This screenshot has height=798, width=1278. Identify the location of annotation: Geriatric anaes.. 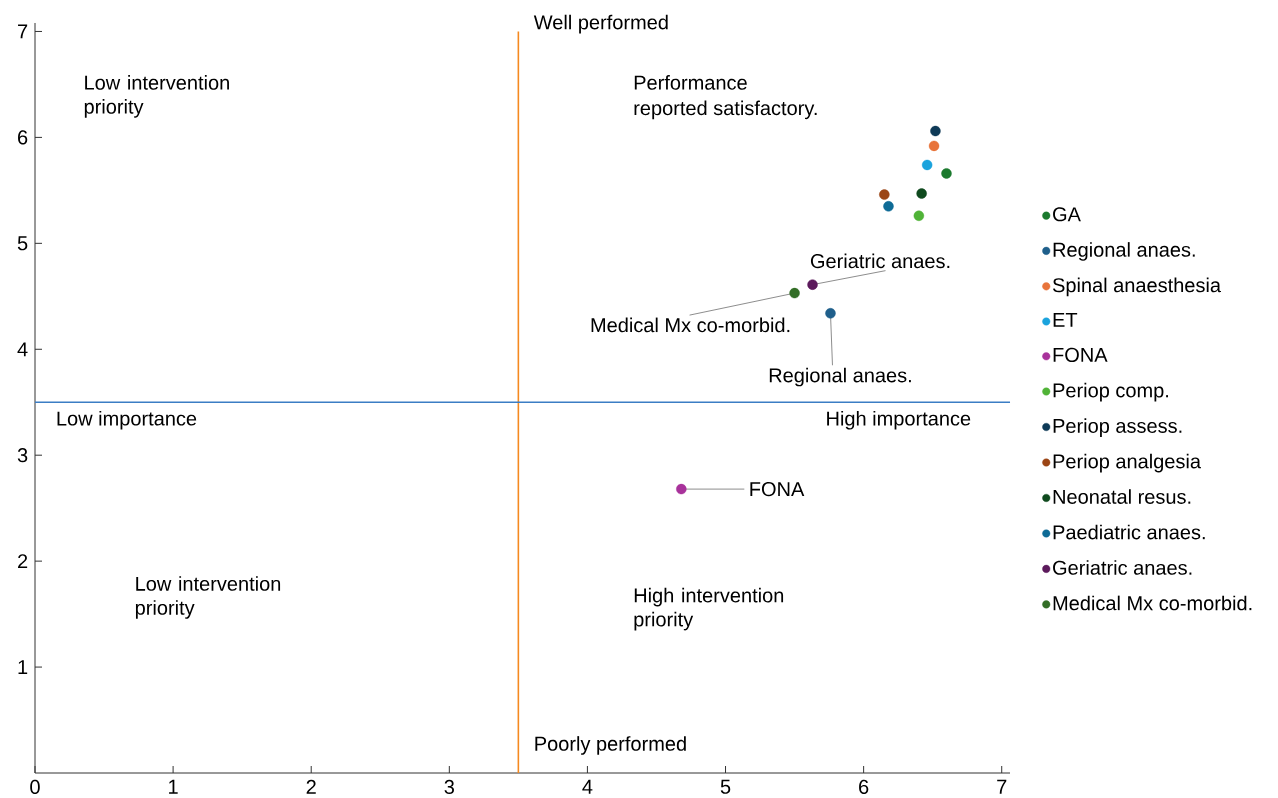
(880, 261).